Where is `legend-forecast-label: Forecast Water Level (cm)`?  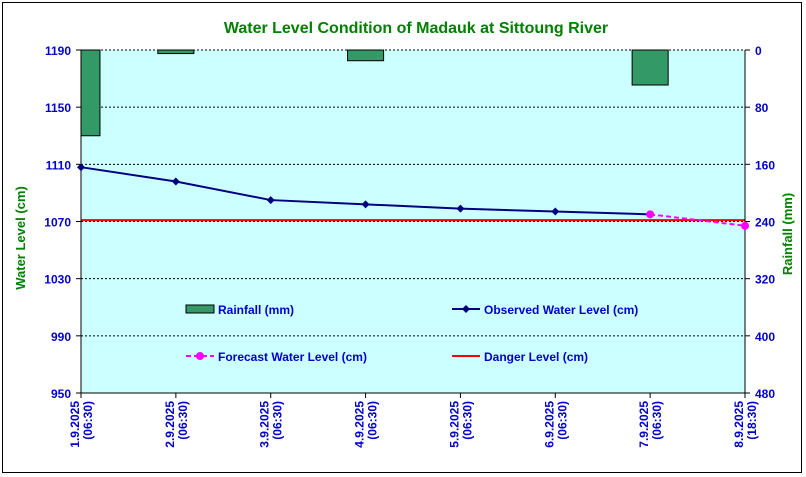
legend-forecast-label: Forecast Water Level (cm) is located at coordinates (292, 357).